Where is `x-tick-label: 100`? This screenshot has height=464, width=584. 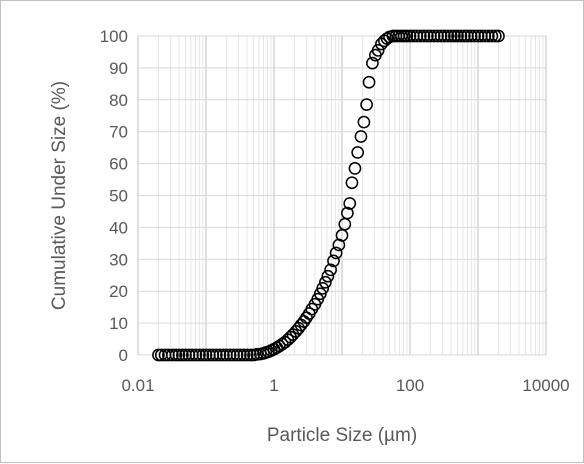
x-tick-label: 100 is located at coordinates (410, 385).